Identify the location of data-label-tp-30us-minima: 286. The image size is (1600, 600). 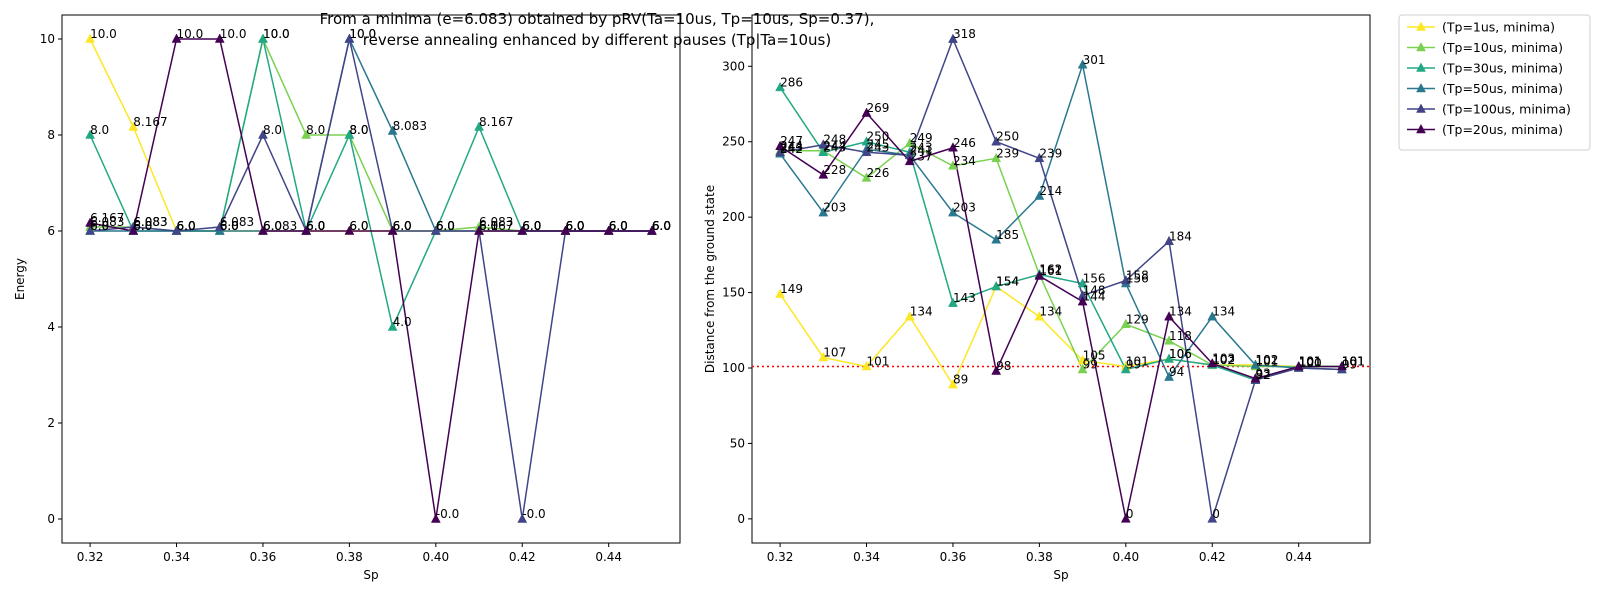
(791, 82).